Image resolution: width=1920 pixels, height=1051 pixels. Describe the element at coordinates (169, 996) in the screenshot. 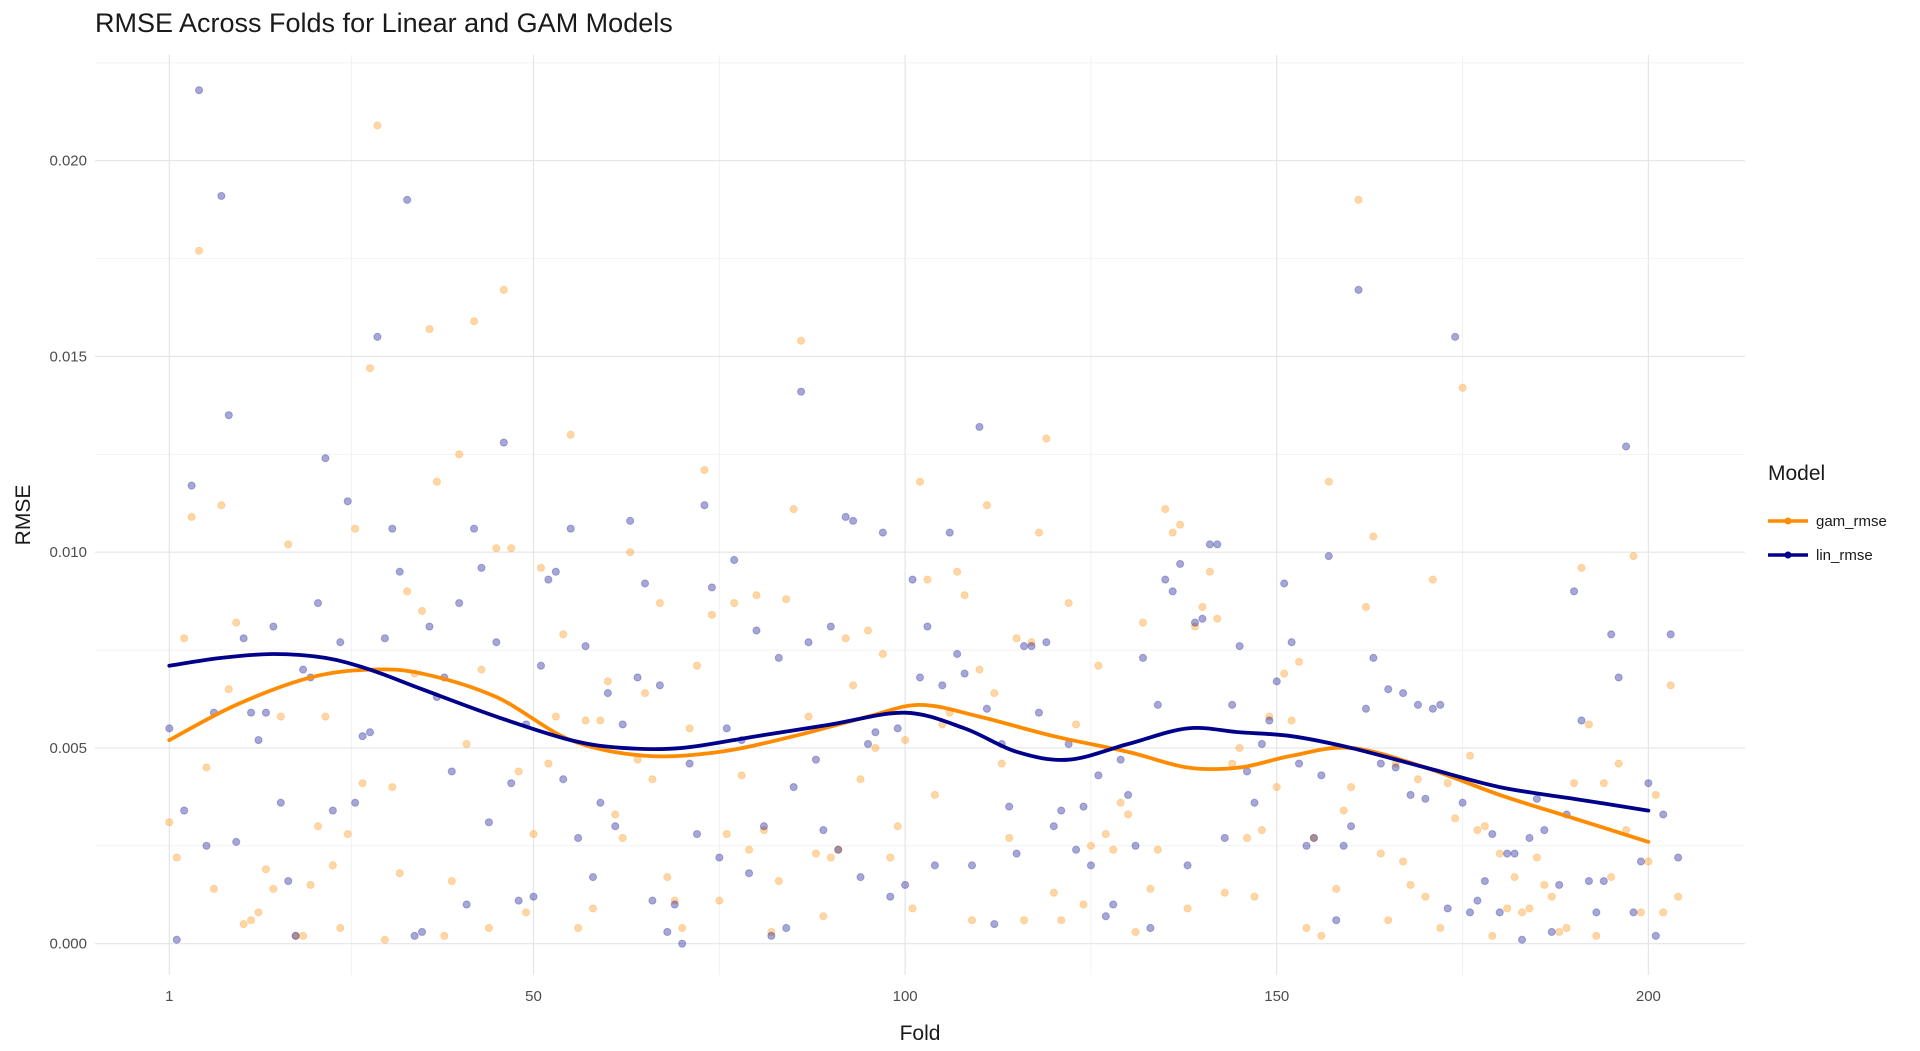

I see `x-tick-label: 1` at that location.